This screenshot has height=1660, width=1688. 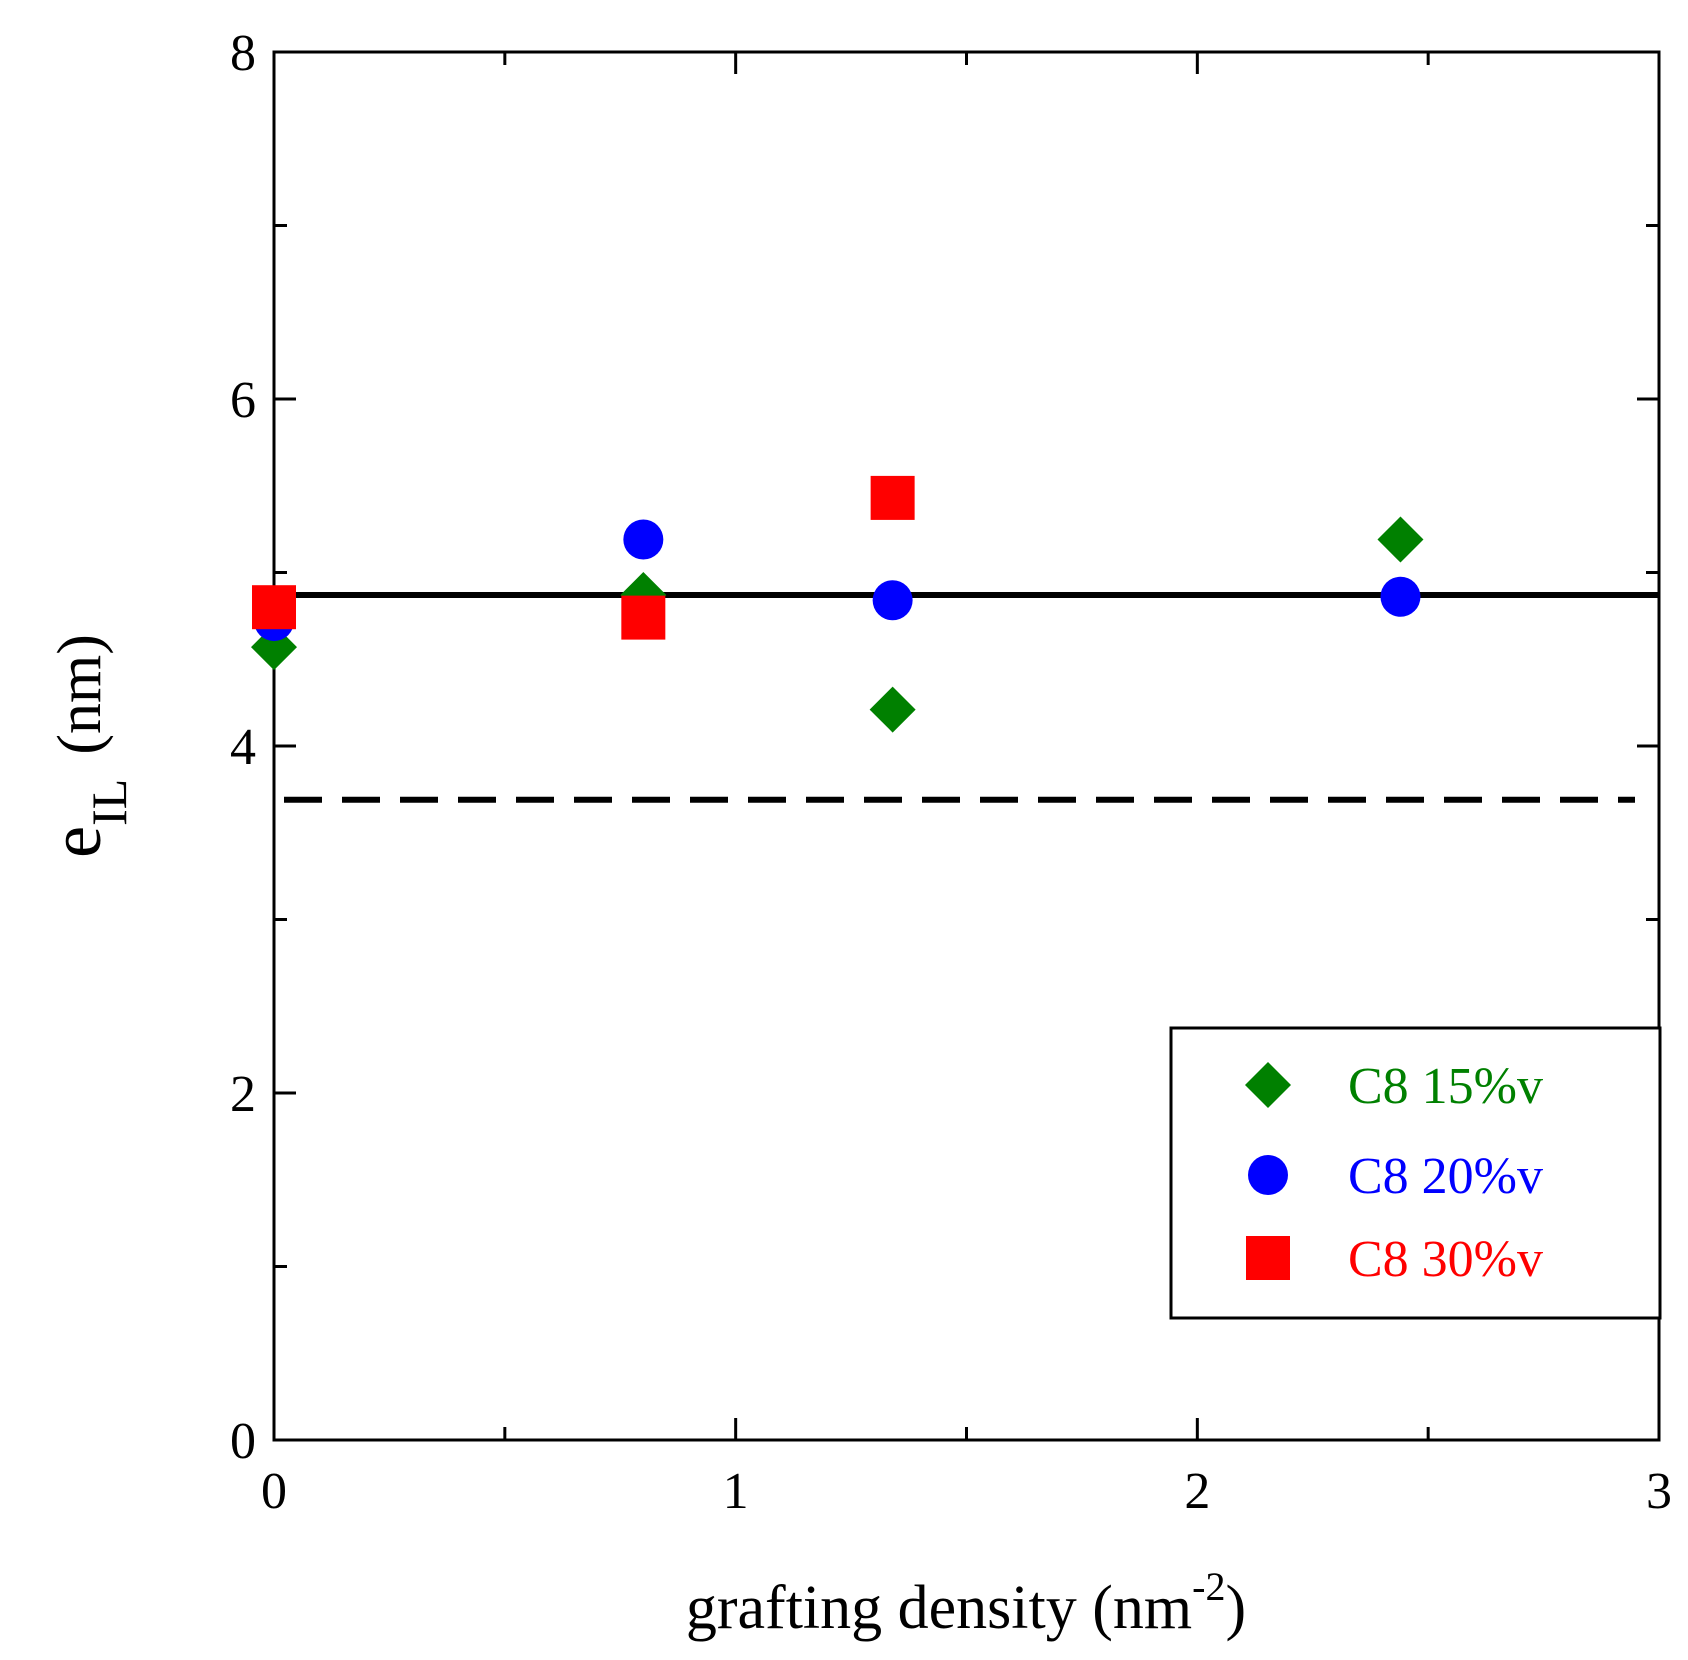 I want to click on y-tick-label: 8, so click(x=243, y=53).